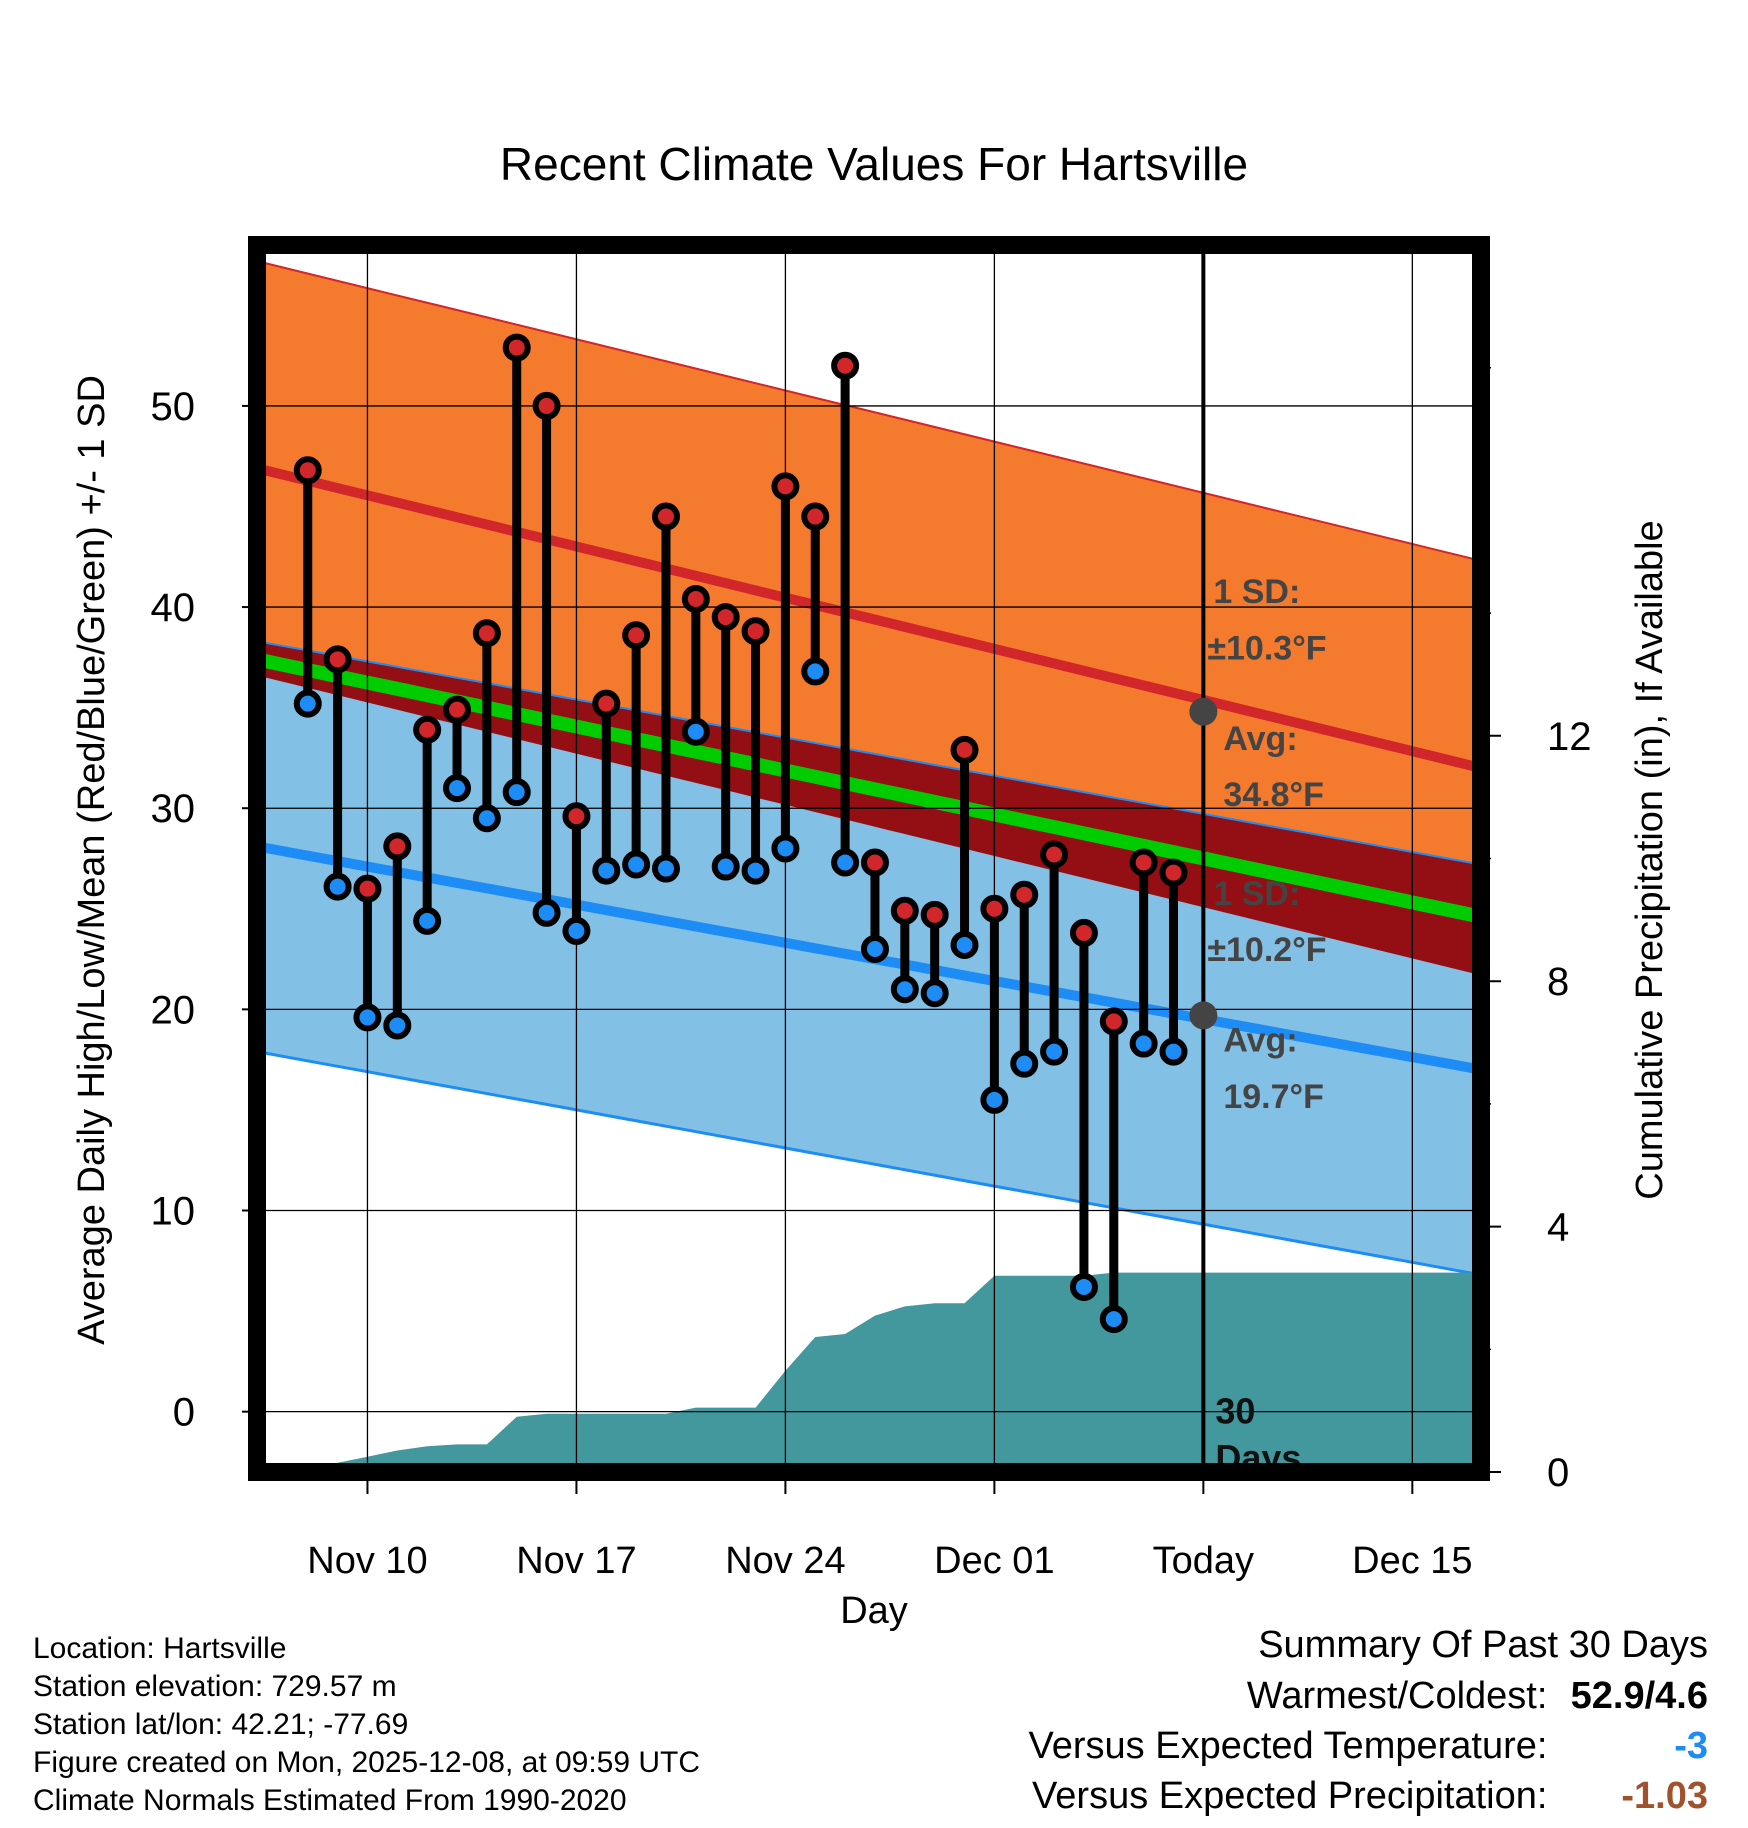 The width and height of the screenshot is (1748, 1828). I want to click on today-avg-low-marker, so click(1203, 1015).